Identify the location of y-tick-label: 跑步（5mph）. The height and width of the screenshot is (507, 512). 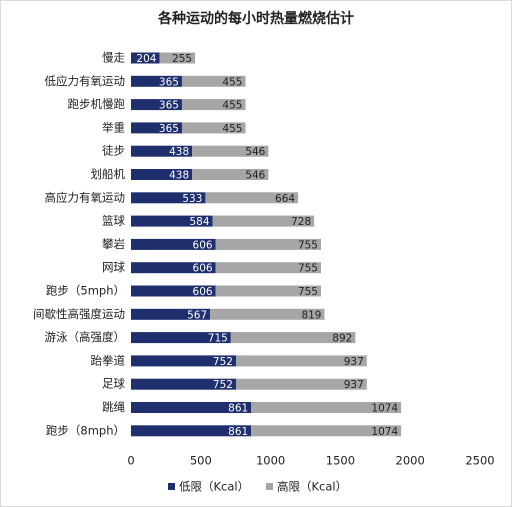
(85, 291).